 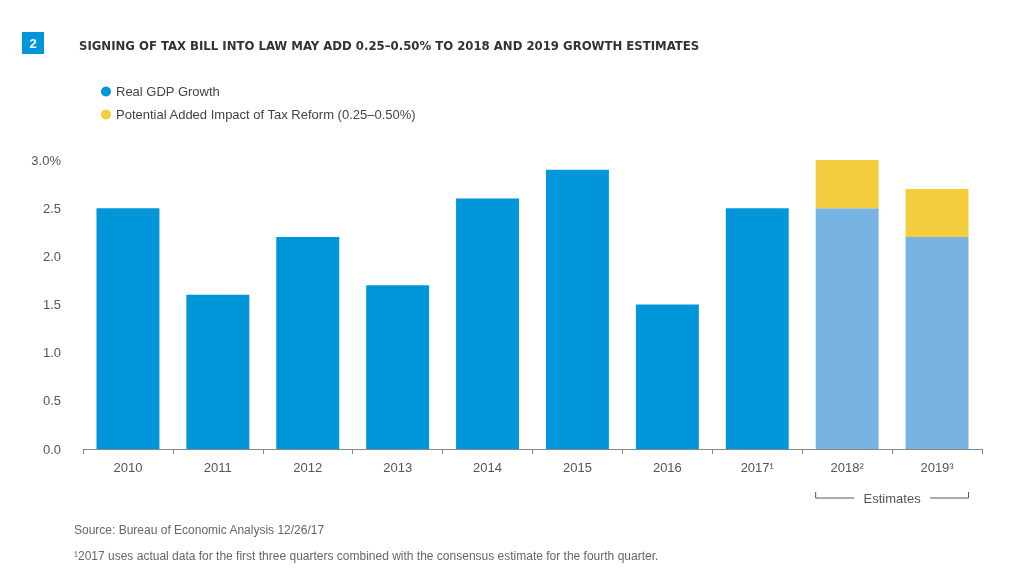 What do you see at coordinates (33, 43) in the screenshot?
I see `text: 2` at bounding box center [33, 43].